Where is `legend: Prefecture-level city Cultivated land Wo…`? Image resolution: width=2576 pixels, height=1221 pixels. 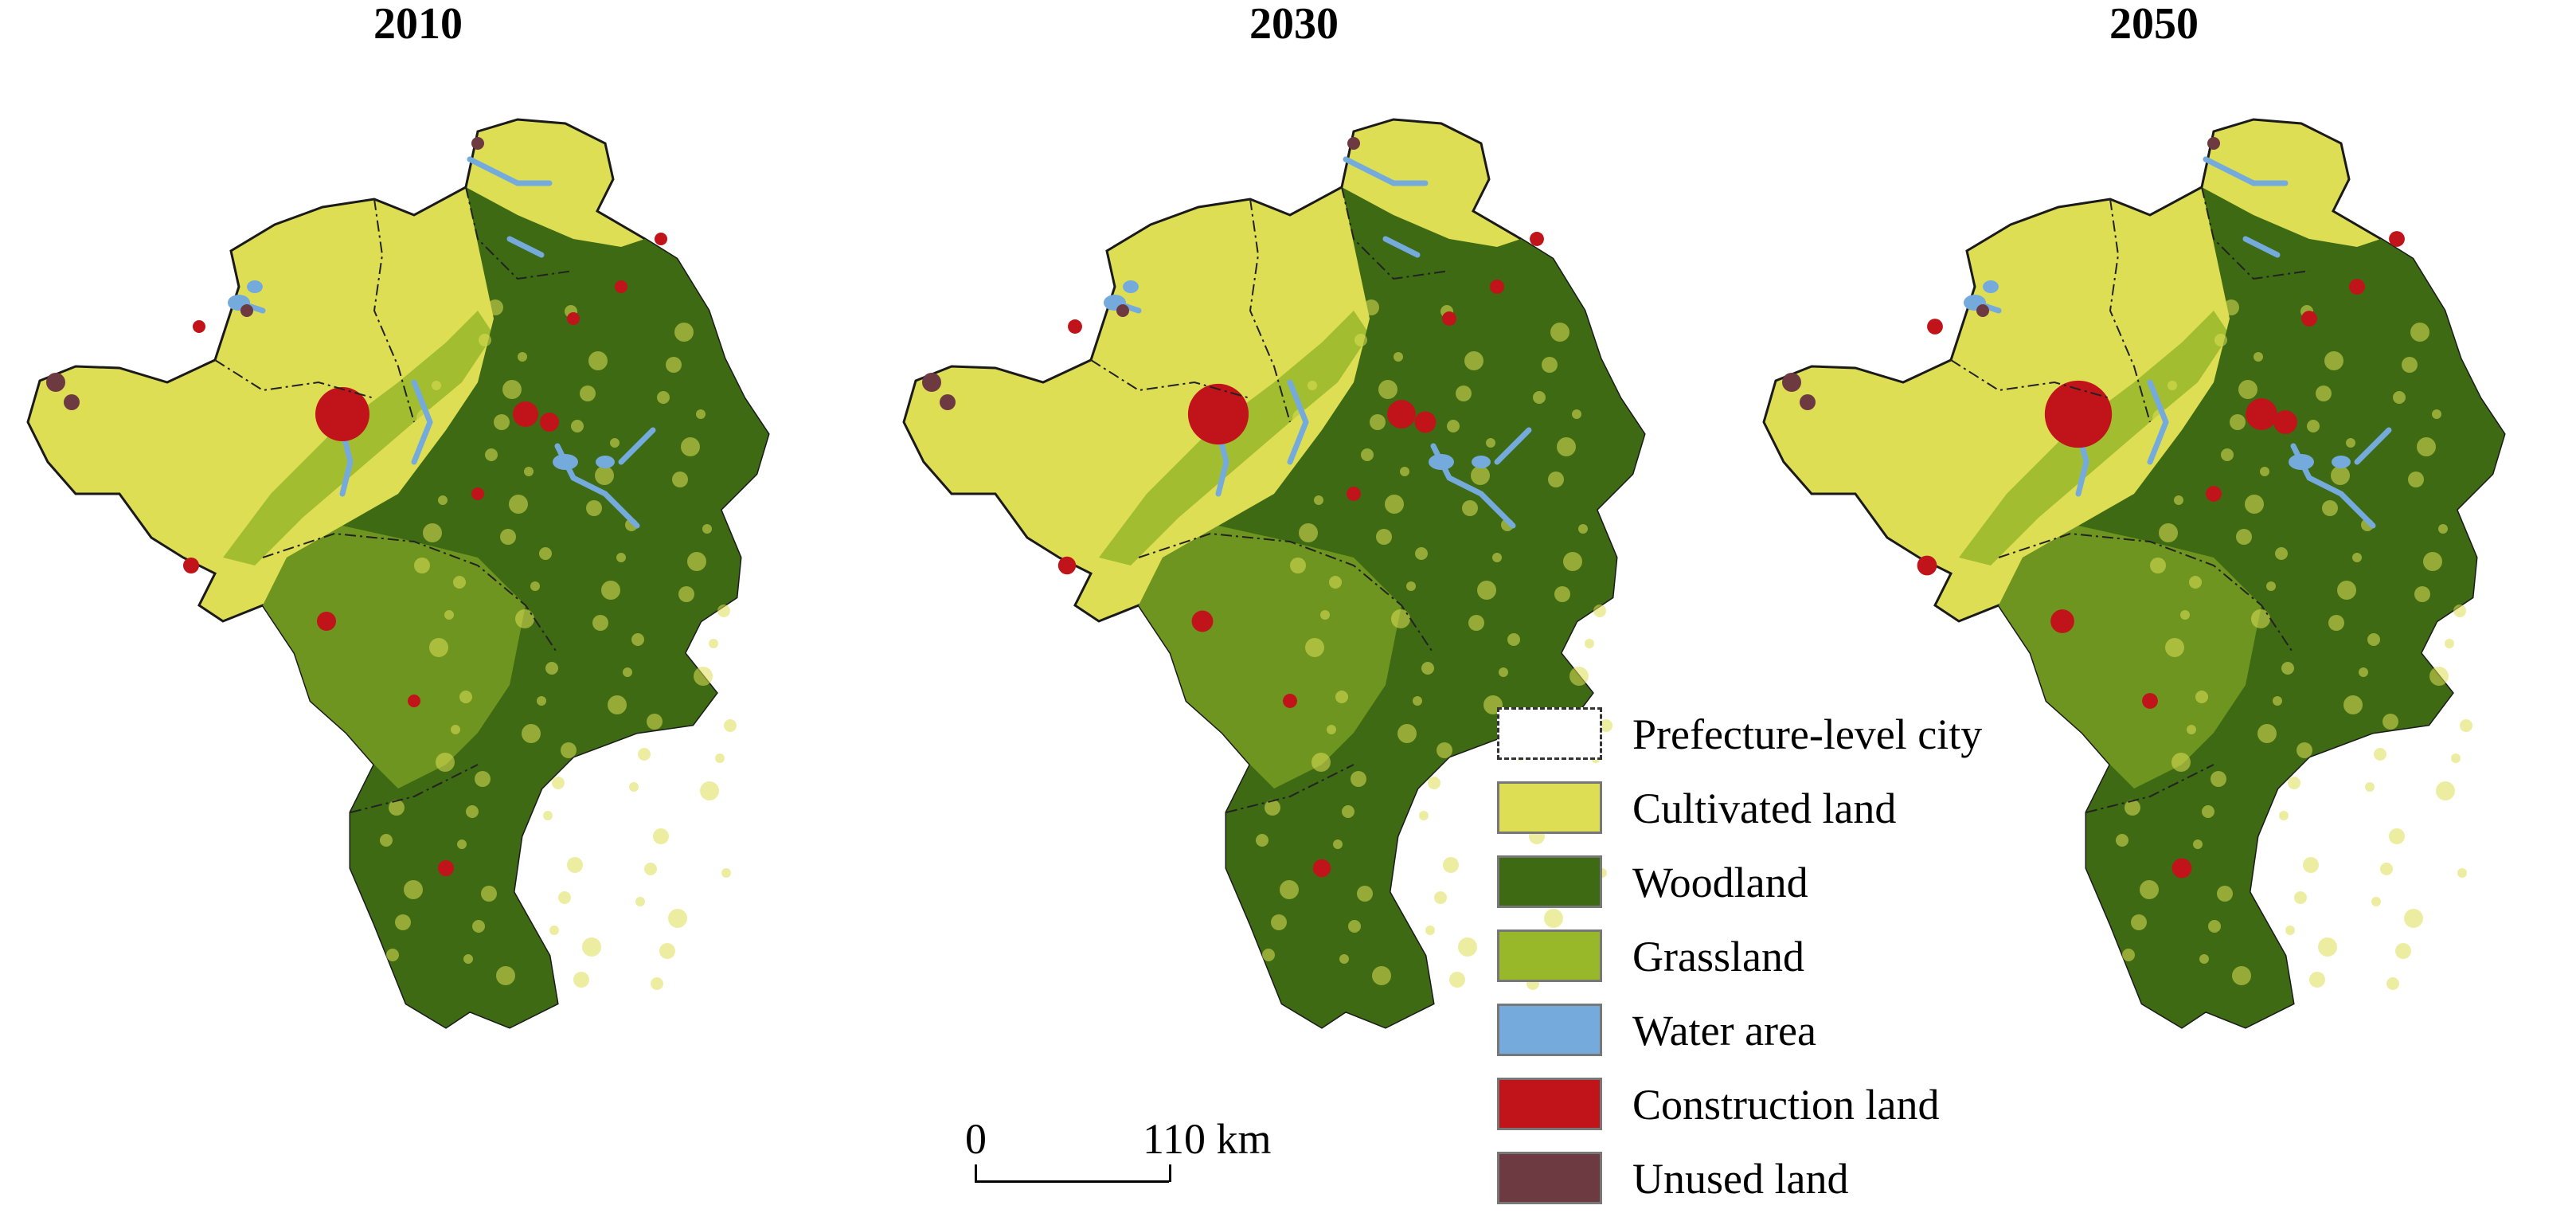
legend: Prefecture-level city Cultivated land Wo… is located at coordinates (1784, 961).